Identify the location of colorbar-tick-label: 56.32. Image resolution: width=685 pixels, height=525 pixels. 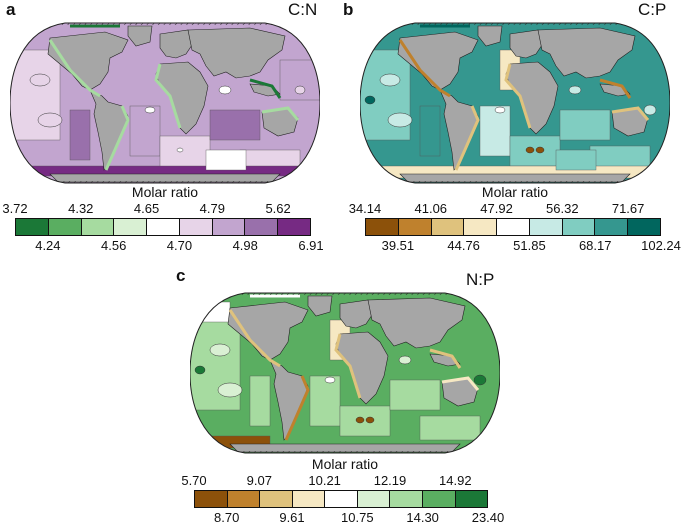
(562, 208).